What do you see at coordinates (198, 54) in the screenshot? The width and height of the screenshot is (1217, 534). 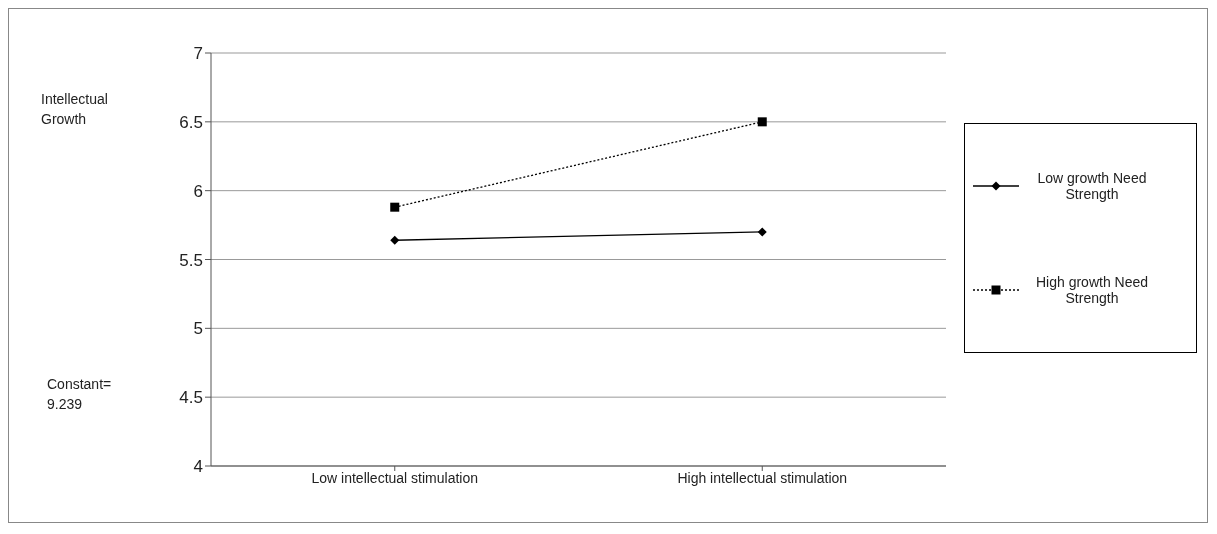 I see `y-tick-label: 7` at bounding box center [198, 54].